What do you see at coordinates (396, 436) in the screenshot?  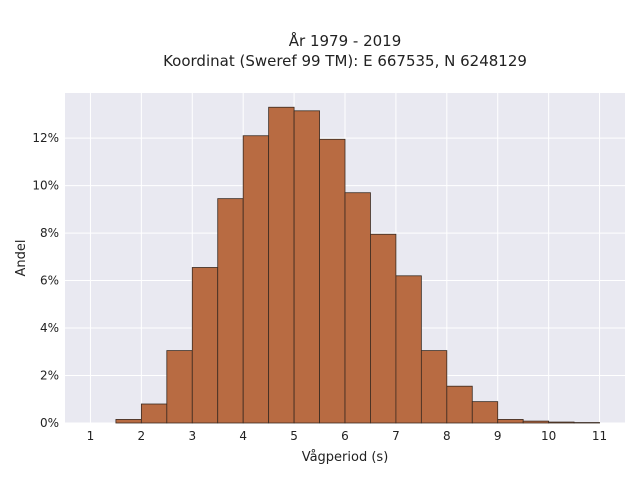 I see `x-tick-label: 7` at bounding box center [396, 436].